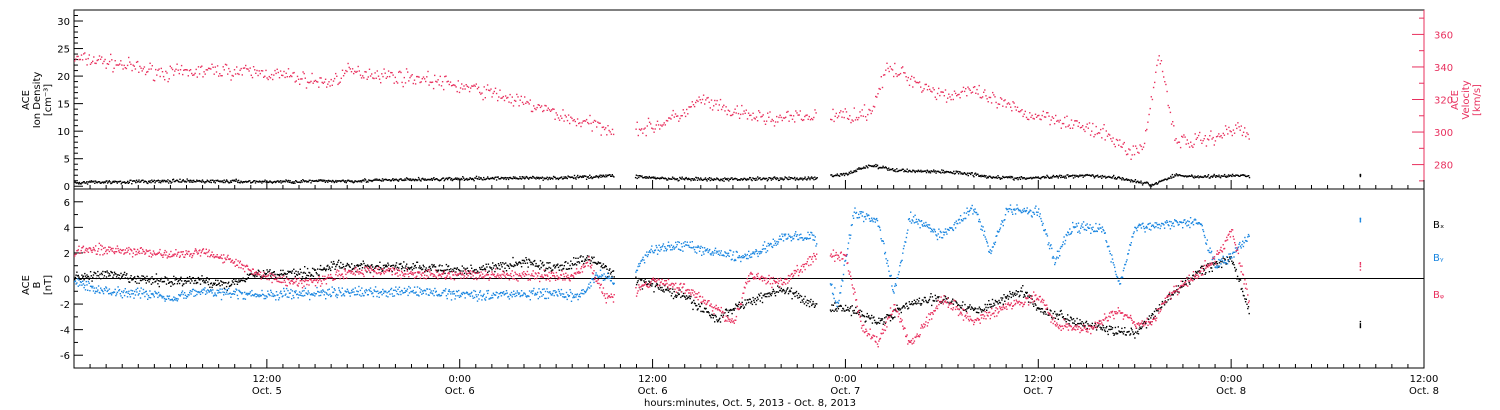  What do you see at coordinates (67, 160) in the screenshot?
I see `density-tick-label: 5` at bounding box center [67, 160].